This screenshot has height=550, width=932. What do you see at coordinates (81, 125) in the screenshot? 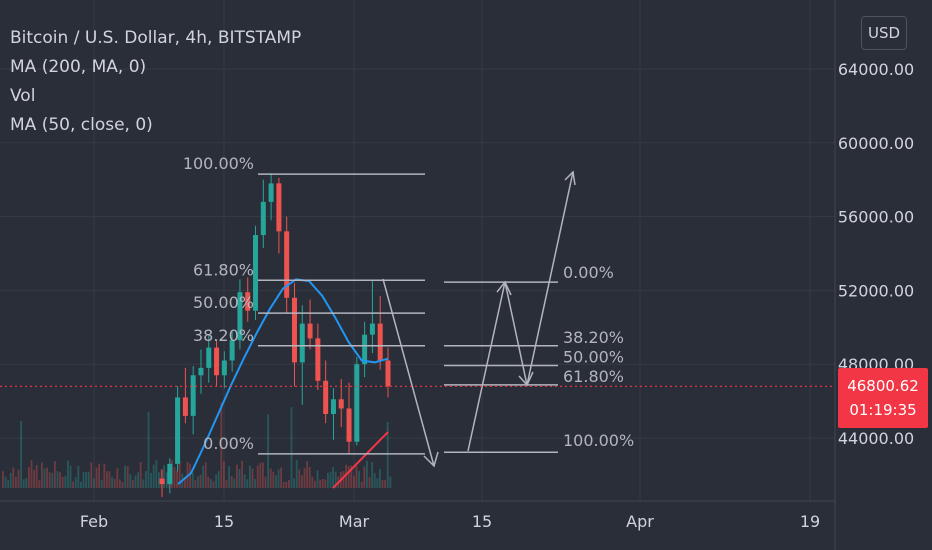
I see `ma50-indicator-label: MA (50, close, 0)` at bounding box center [81, 125].